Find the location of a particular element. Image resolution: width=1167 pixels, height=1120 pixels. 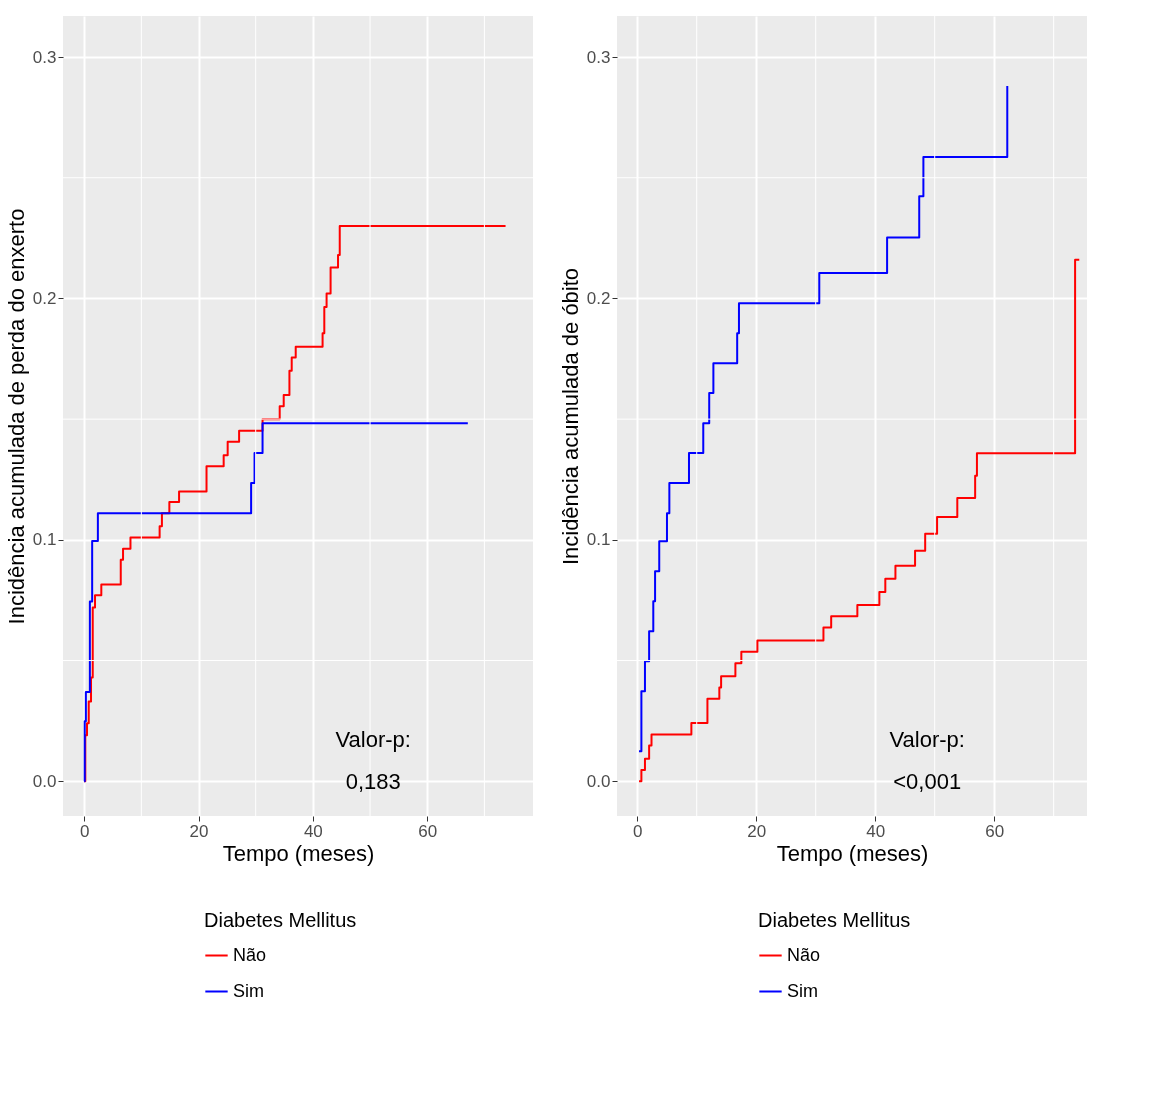

y-axis-title: Incidência acumulada de perda do enxerto is located at coordinates (16, 416).